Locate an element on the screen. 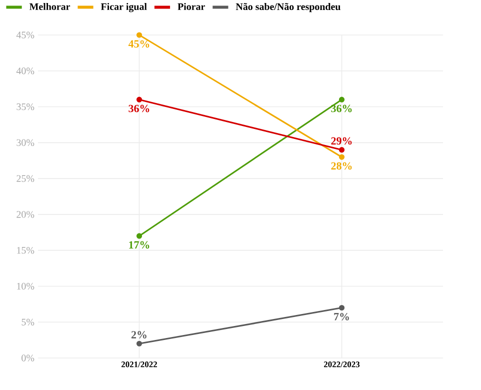 The width and height of the screenshot is (481, 390). y-tick-label: 40% is located at coordinates (25, 71).